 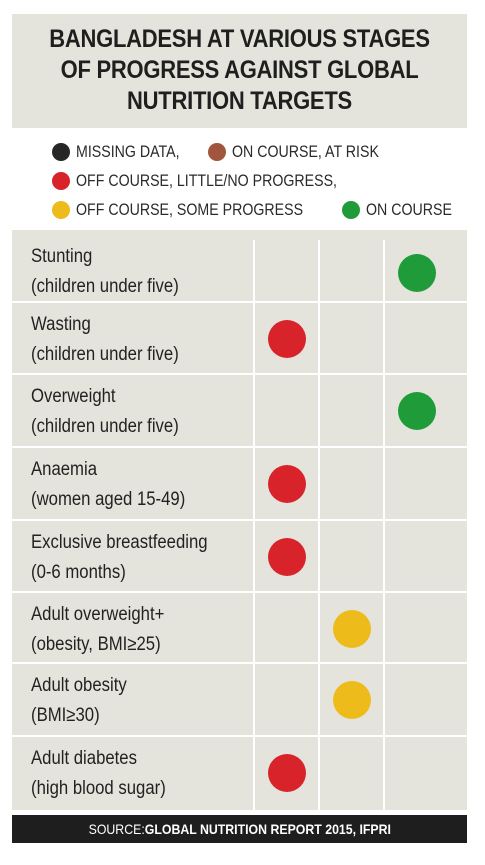 What do you see at coordinates (239, 101) in the screenshot?
I see `title-line-3: NUTRITION TARGETS` at bounding box center [239, 101].